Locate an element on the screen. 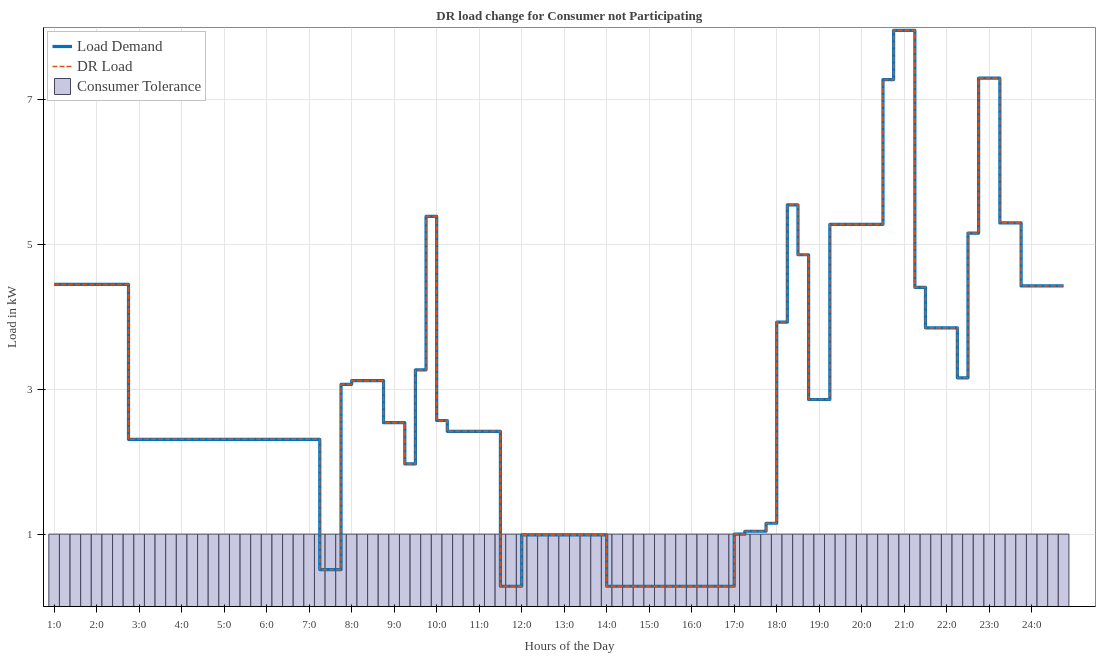 This screenshot has height=667, width=1112. x-tick-label: 8:0 is located at coordinates (352, 623).